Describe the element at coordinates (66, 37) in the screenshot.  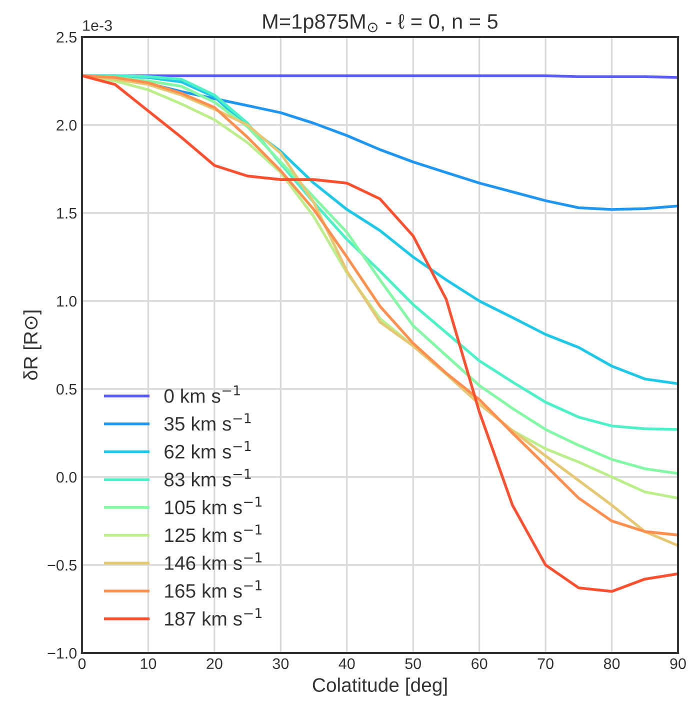
I see `y-tick-label: 2.5` at that location.